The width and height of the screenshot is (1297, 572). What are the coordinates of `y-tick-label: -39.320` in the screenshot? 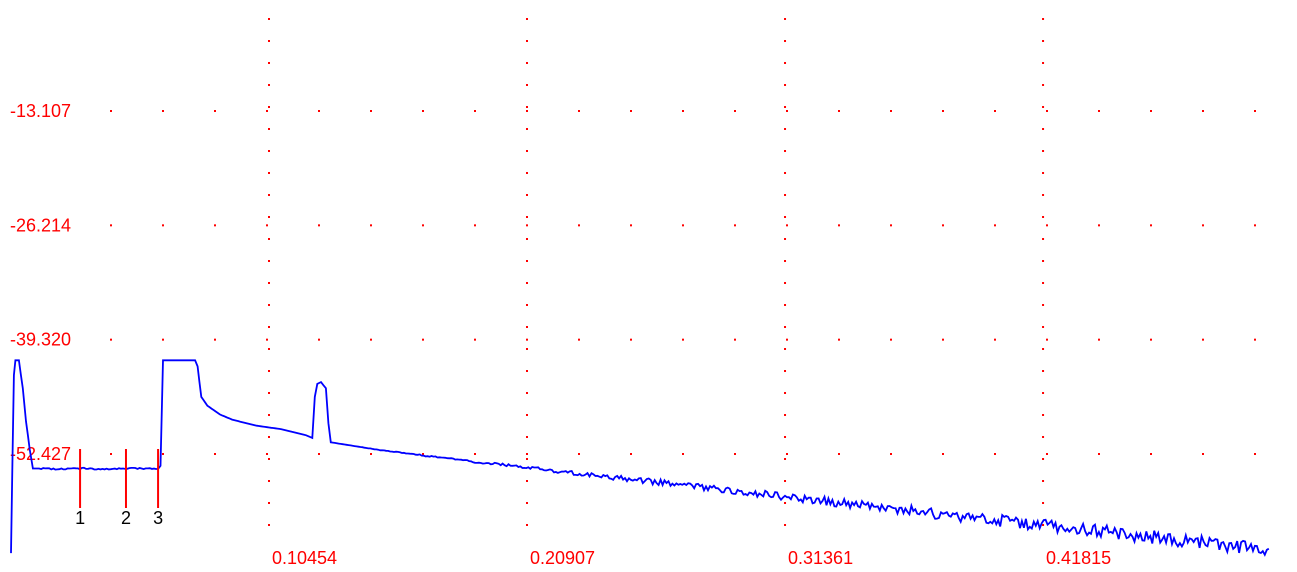 It's located at (40, 340).